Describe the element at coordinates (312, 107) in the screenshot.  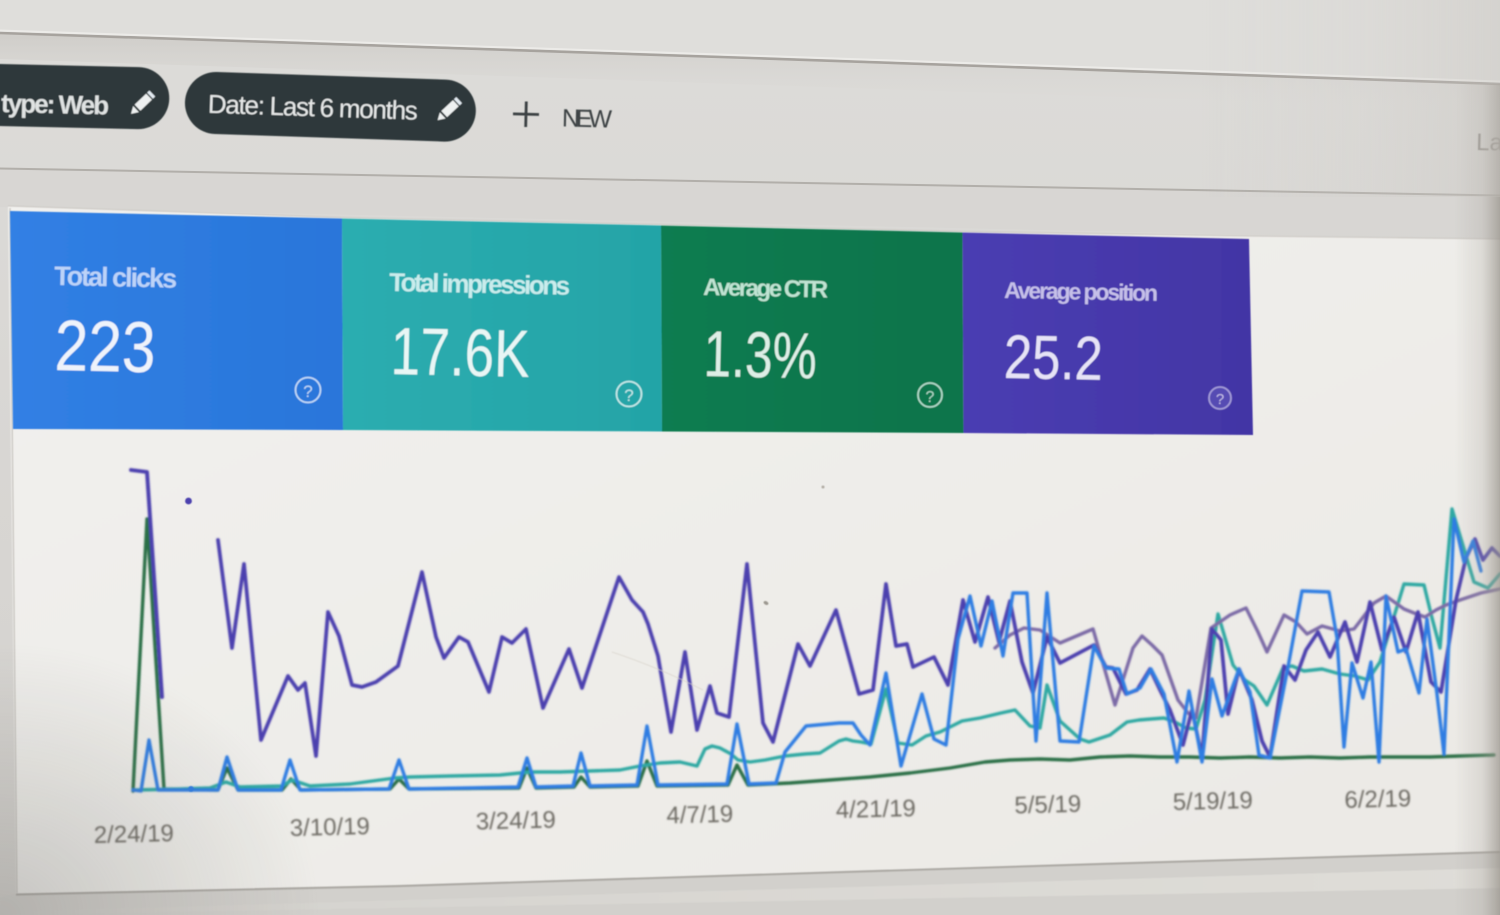
I see `svg-text: Date: Last 6 months` at that location.